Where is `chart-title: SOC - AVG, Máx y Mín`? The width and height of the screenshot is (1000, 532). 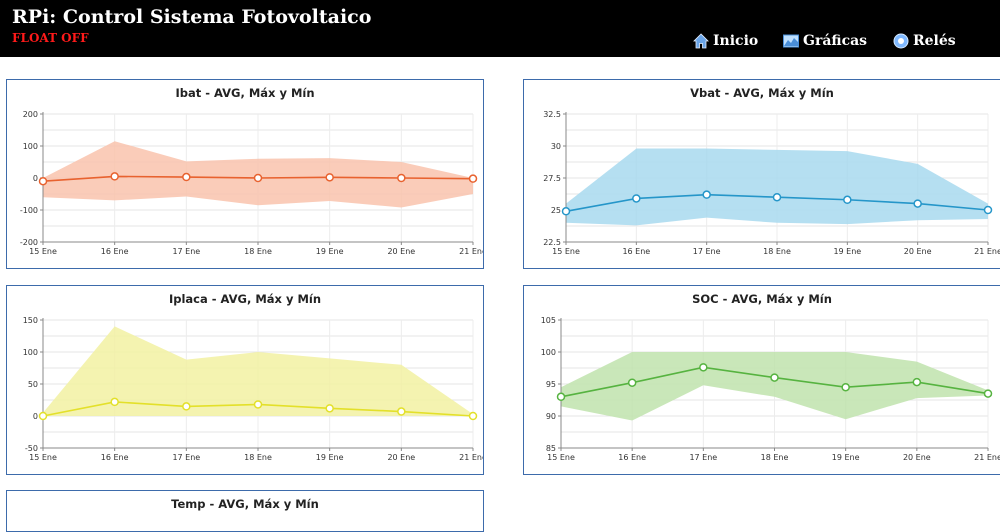 chart-title: SOC - AVG, Máx y Mín is located at coordinates (762, 299).